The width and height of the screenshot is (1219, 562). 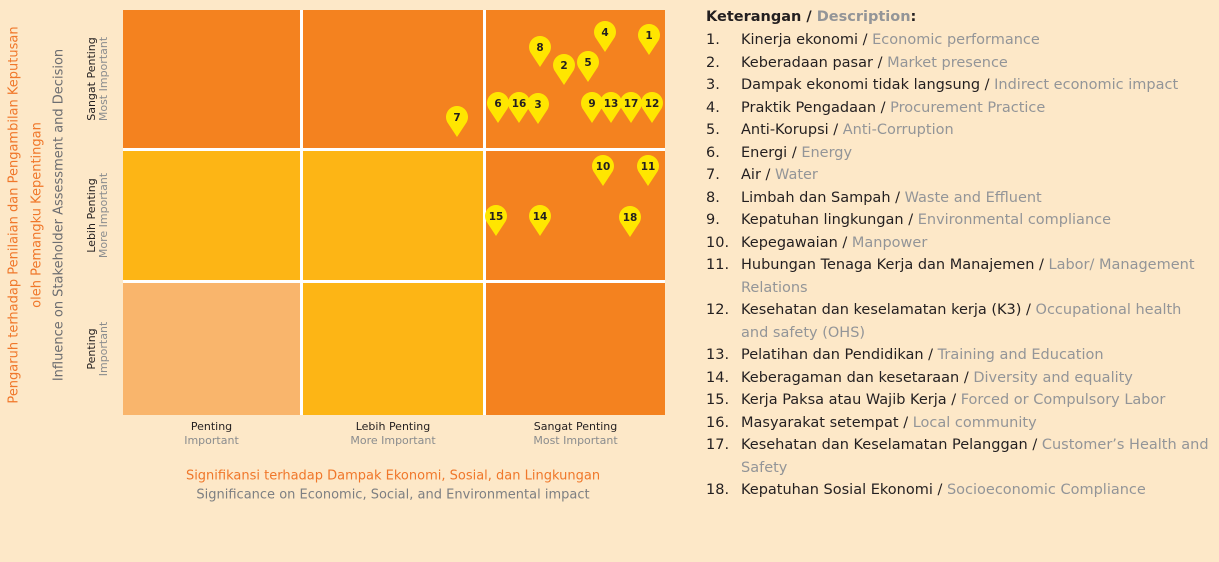 What do you see at coordinates (889, 242) in the screenshot?
I see `legend-text-en: Manpower` at bounding box center [889, 242].